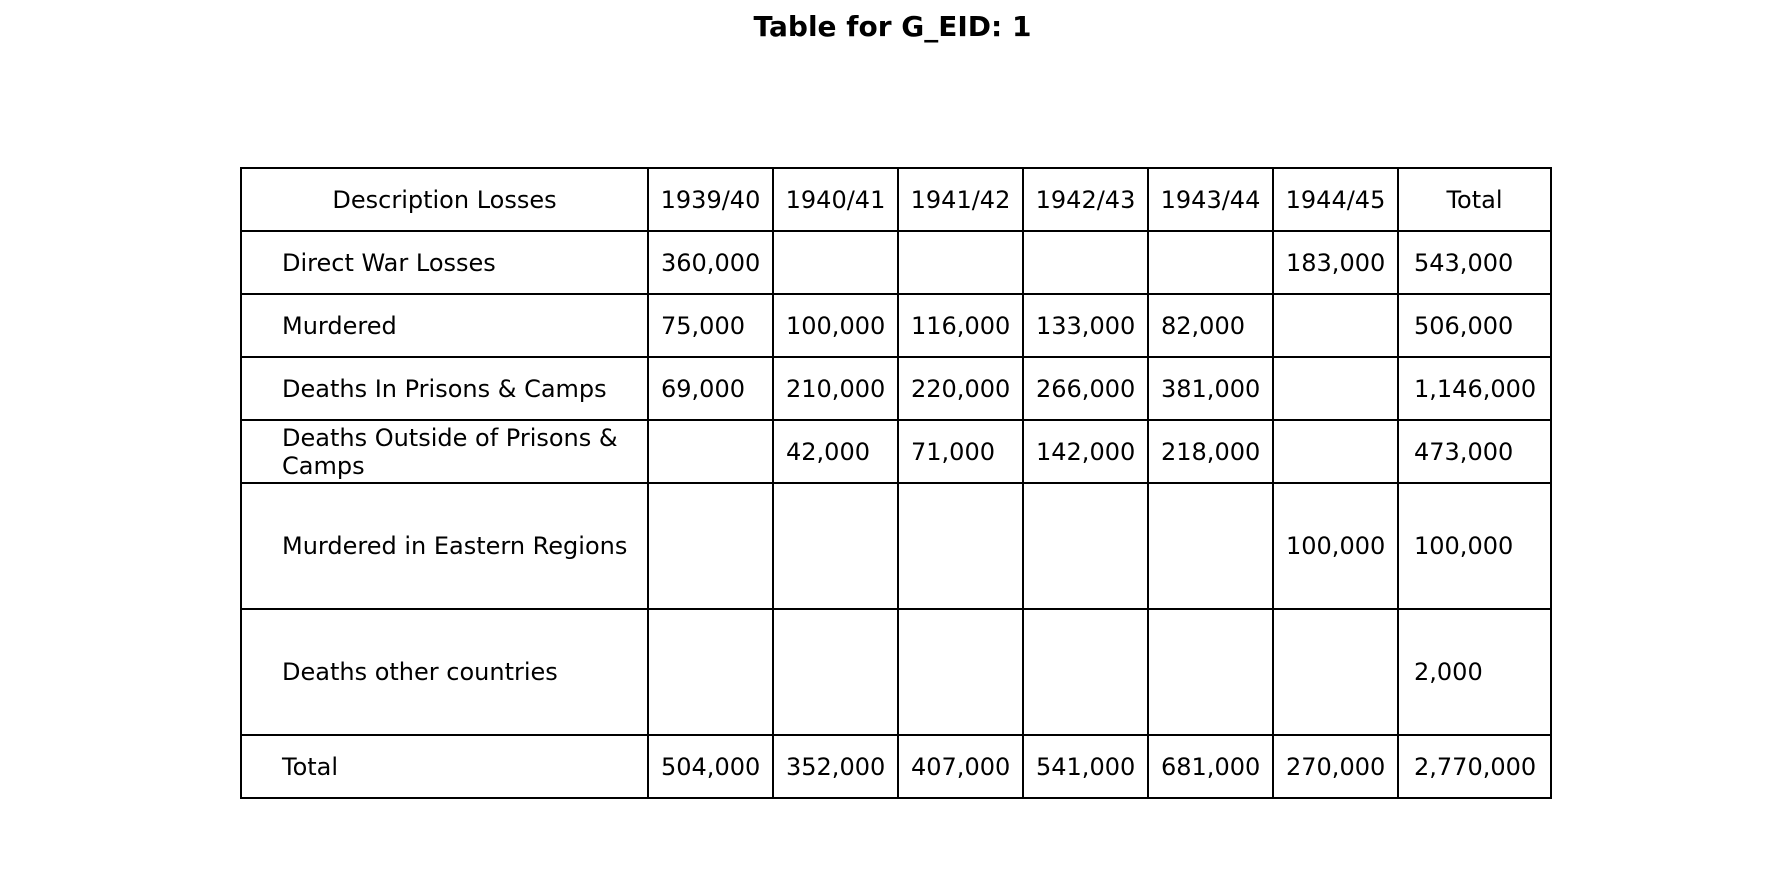 The image size is (1785, 889). I want to click on header-1939-40: 1939/40, so click(710, 199).